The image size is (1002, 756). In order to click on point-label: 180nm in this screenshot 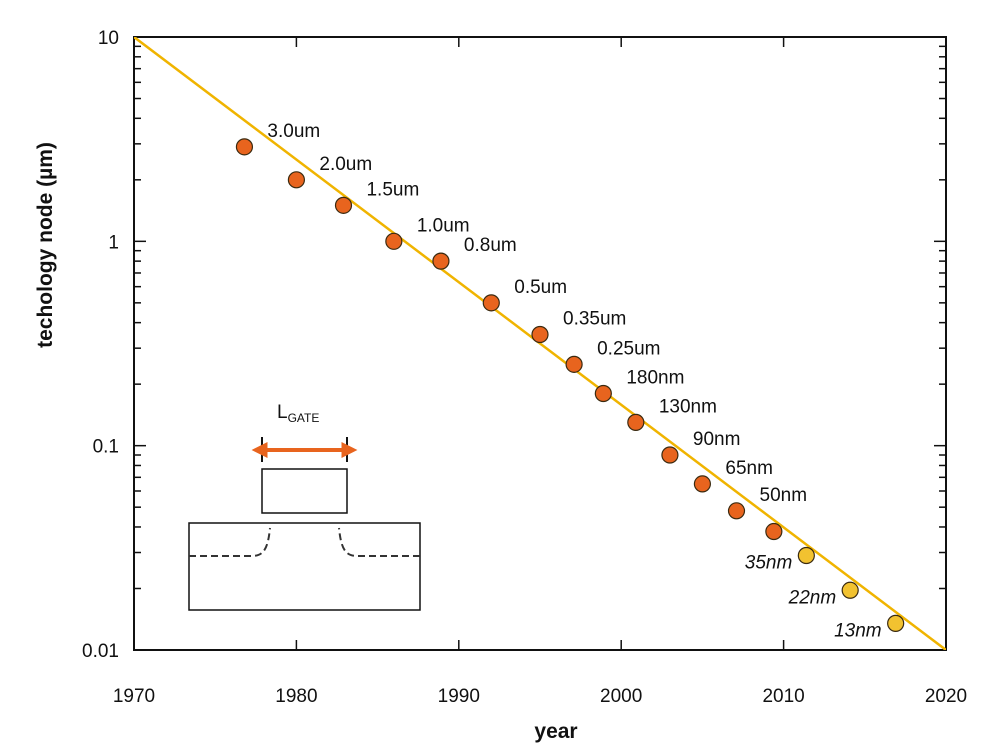, I will do `click(655, 378)`.